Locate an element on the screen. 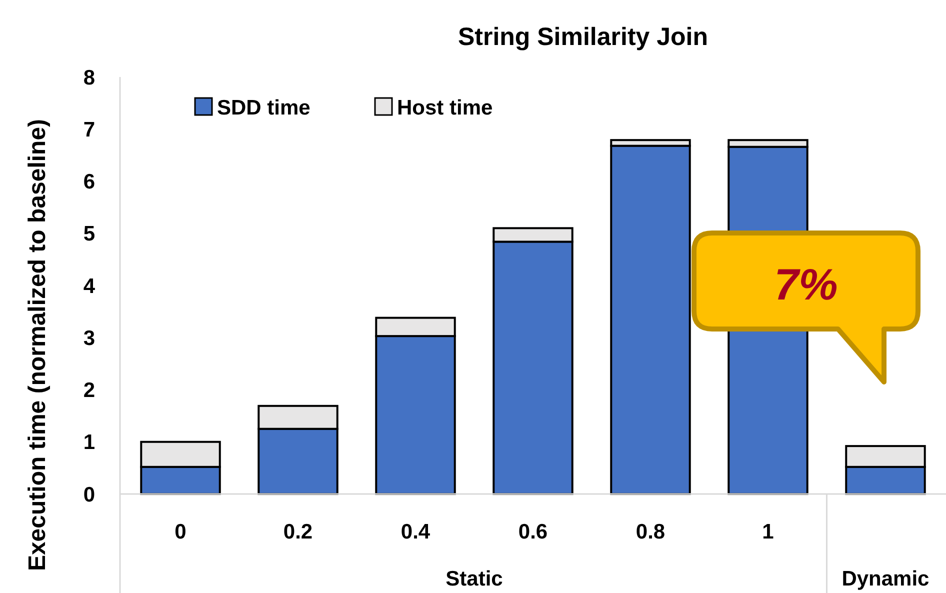 The height and width of the screenshot is (593, 946). legend-label: SDD time is located at coordinates (263, 108).